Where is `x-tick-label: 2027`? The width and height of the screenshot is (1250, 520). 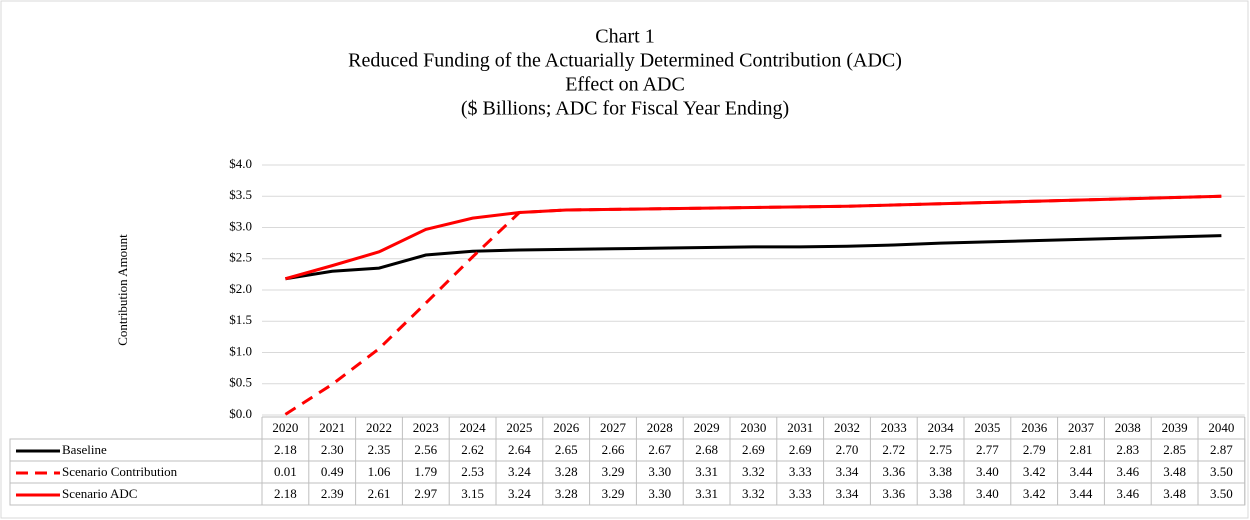
x-tick-label: 2027 is located at coordinates (613, 427).